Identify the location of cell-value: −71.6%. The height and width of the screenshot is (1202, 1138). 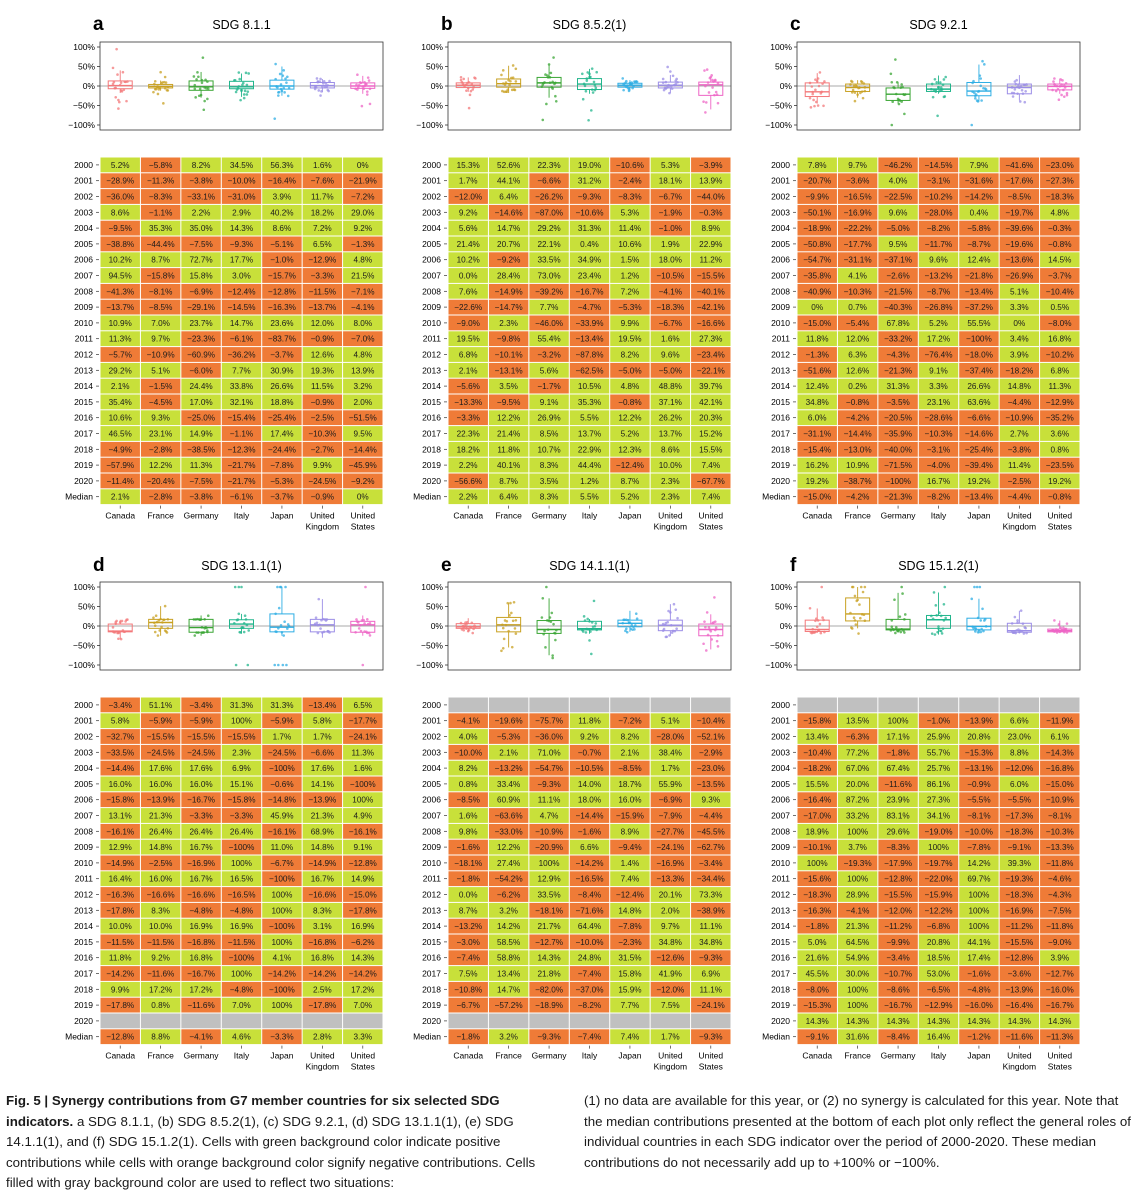
(590, 910).